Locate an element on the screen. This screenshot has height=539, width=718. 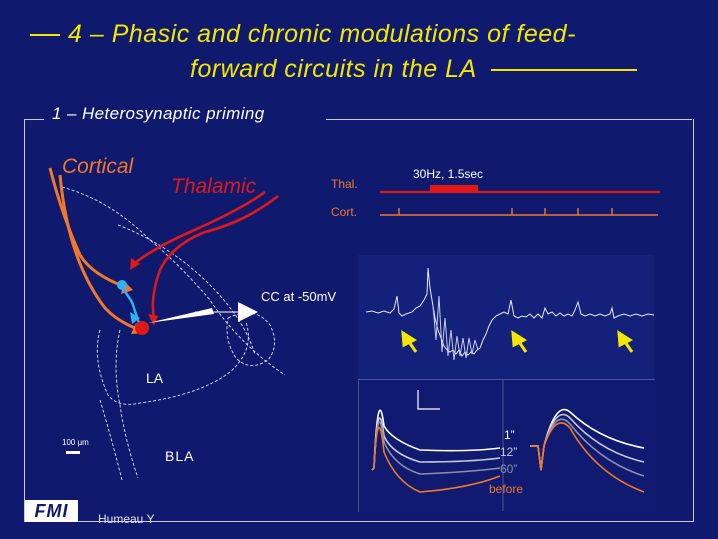
frame-top-right is located at coordinates (509, 119).